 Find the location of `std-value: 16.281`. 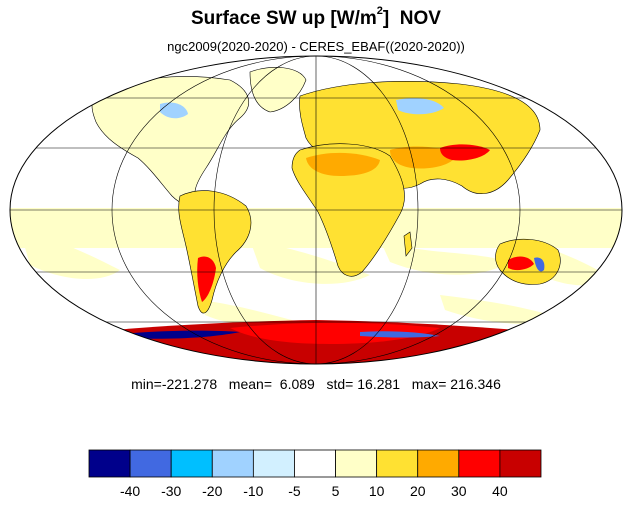

std-value: 16.281 is located at coordinates (379, 384).